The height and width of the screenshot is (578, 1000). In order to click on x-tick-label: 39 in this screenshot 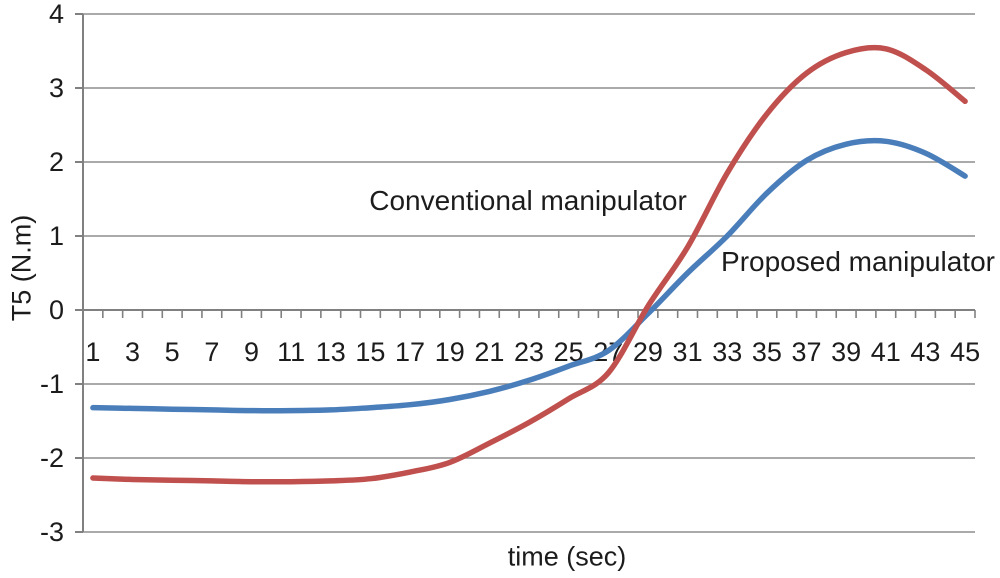, I will do `click(846, 352)`.